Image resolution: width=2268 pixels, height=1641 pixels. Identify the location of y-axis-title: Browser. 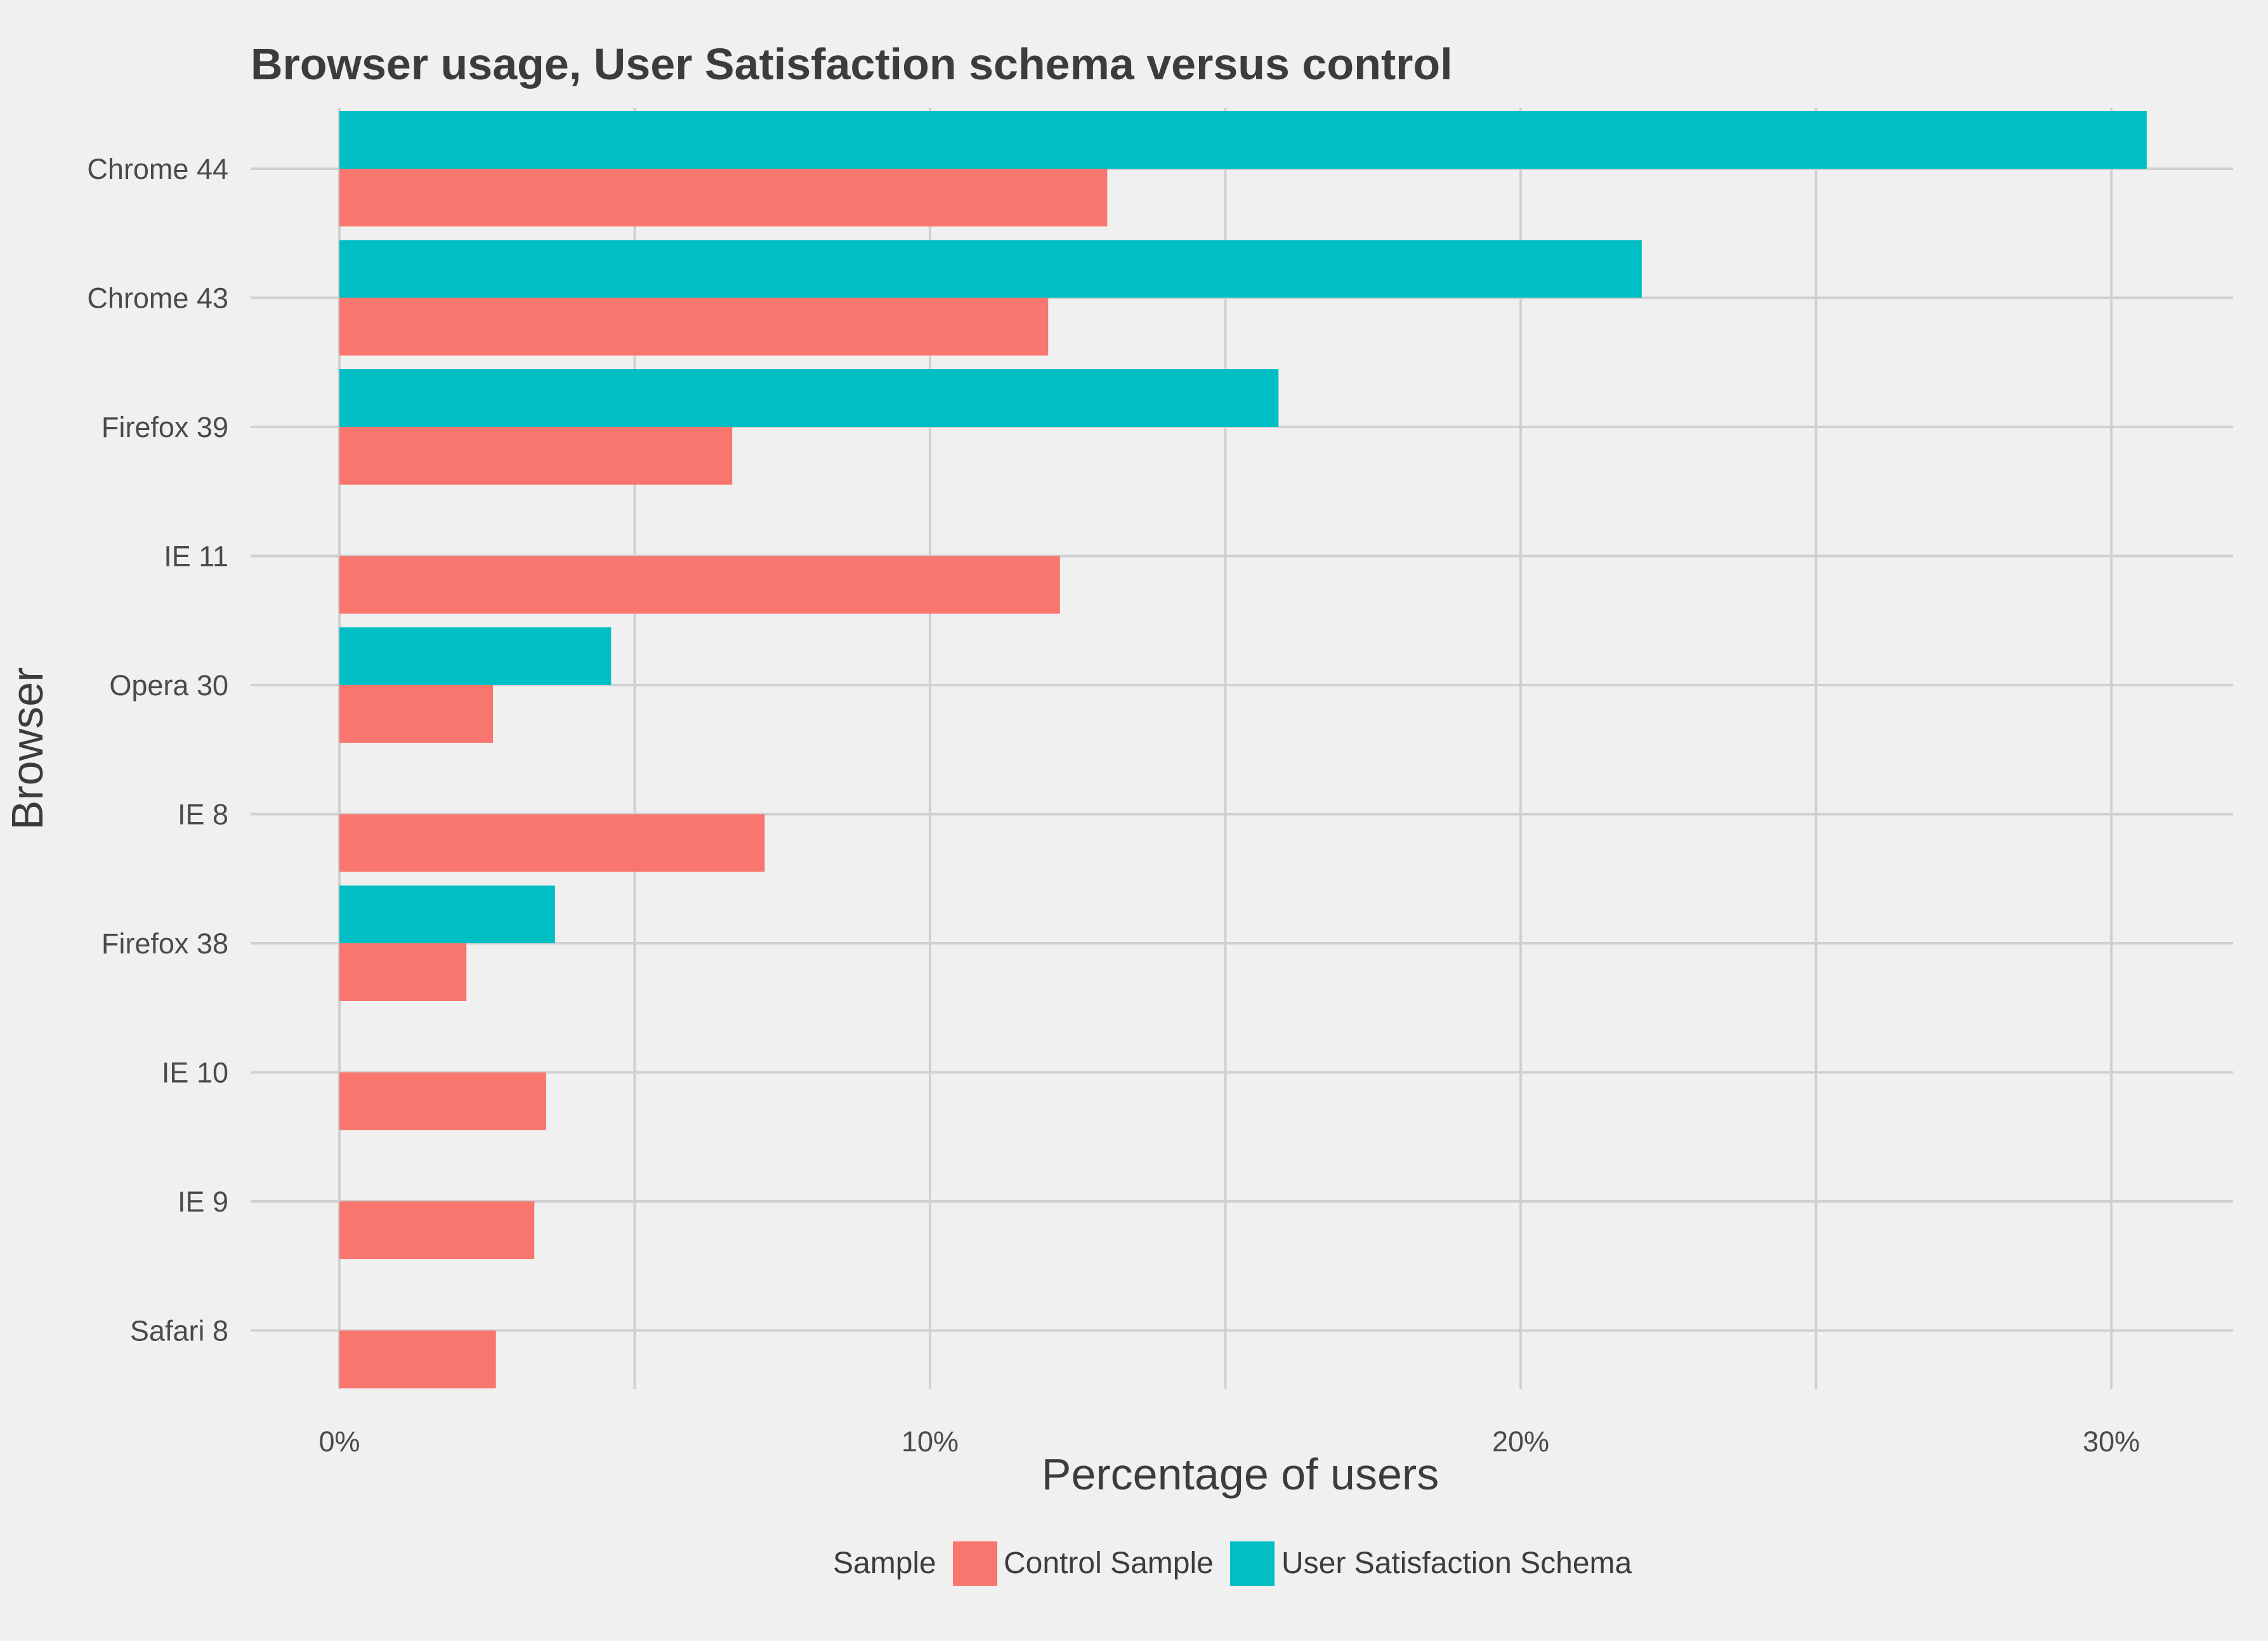
(27, 749).